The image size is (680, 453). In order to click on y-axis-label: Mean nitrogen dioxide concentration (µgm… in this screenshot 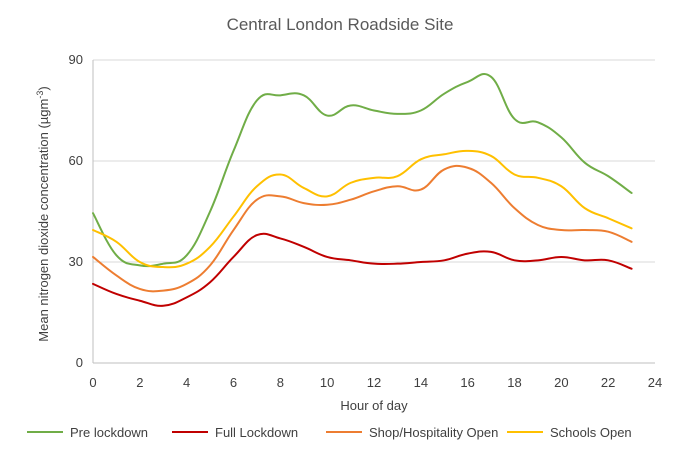, I will do `click(43, 213)`.